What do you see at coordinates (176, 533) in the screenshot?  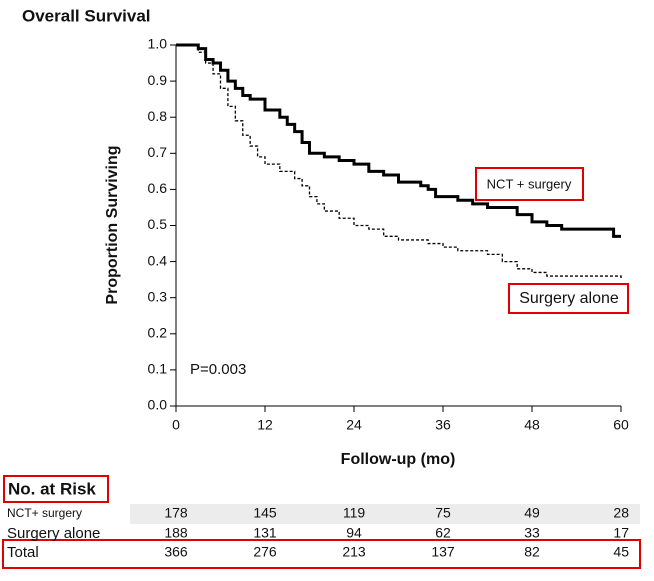 I see `risk-count: 188` at bounding box center [176, 533].